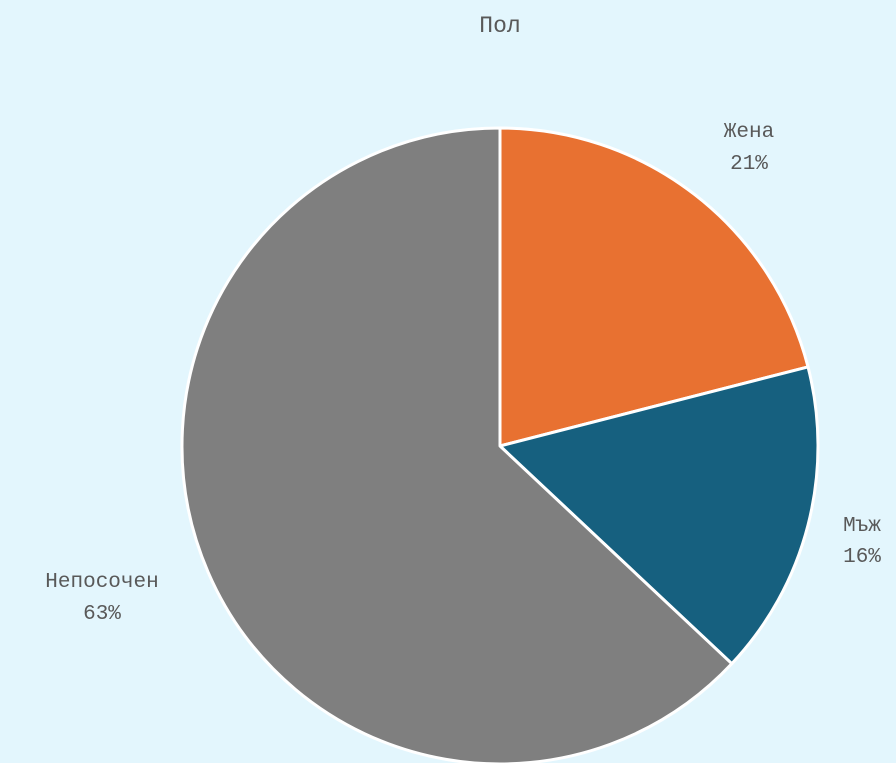  Describe the element at coordinates (862, 557) in the screenshot. I see `slice-percent-label: 16%` at that location.